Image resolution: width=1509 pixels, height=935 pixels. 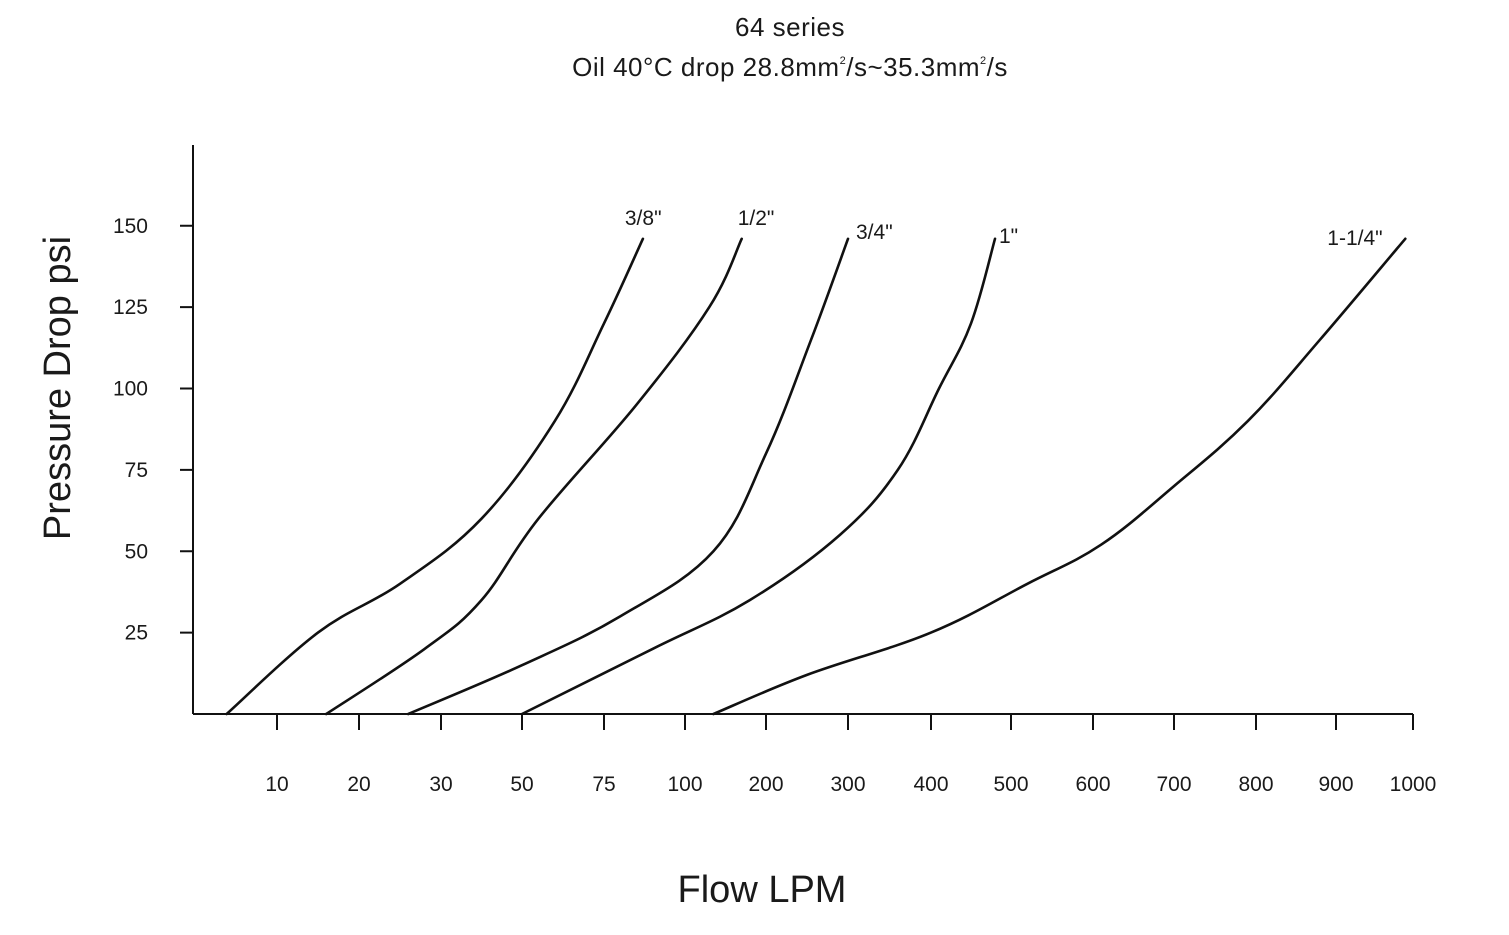 What do you see at coordinates (153, 430) in the screenshot?
I see `y-ticks: 25 50 75 100 125 150` at bounding box center [153, 430].